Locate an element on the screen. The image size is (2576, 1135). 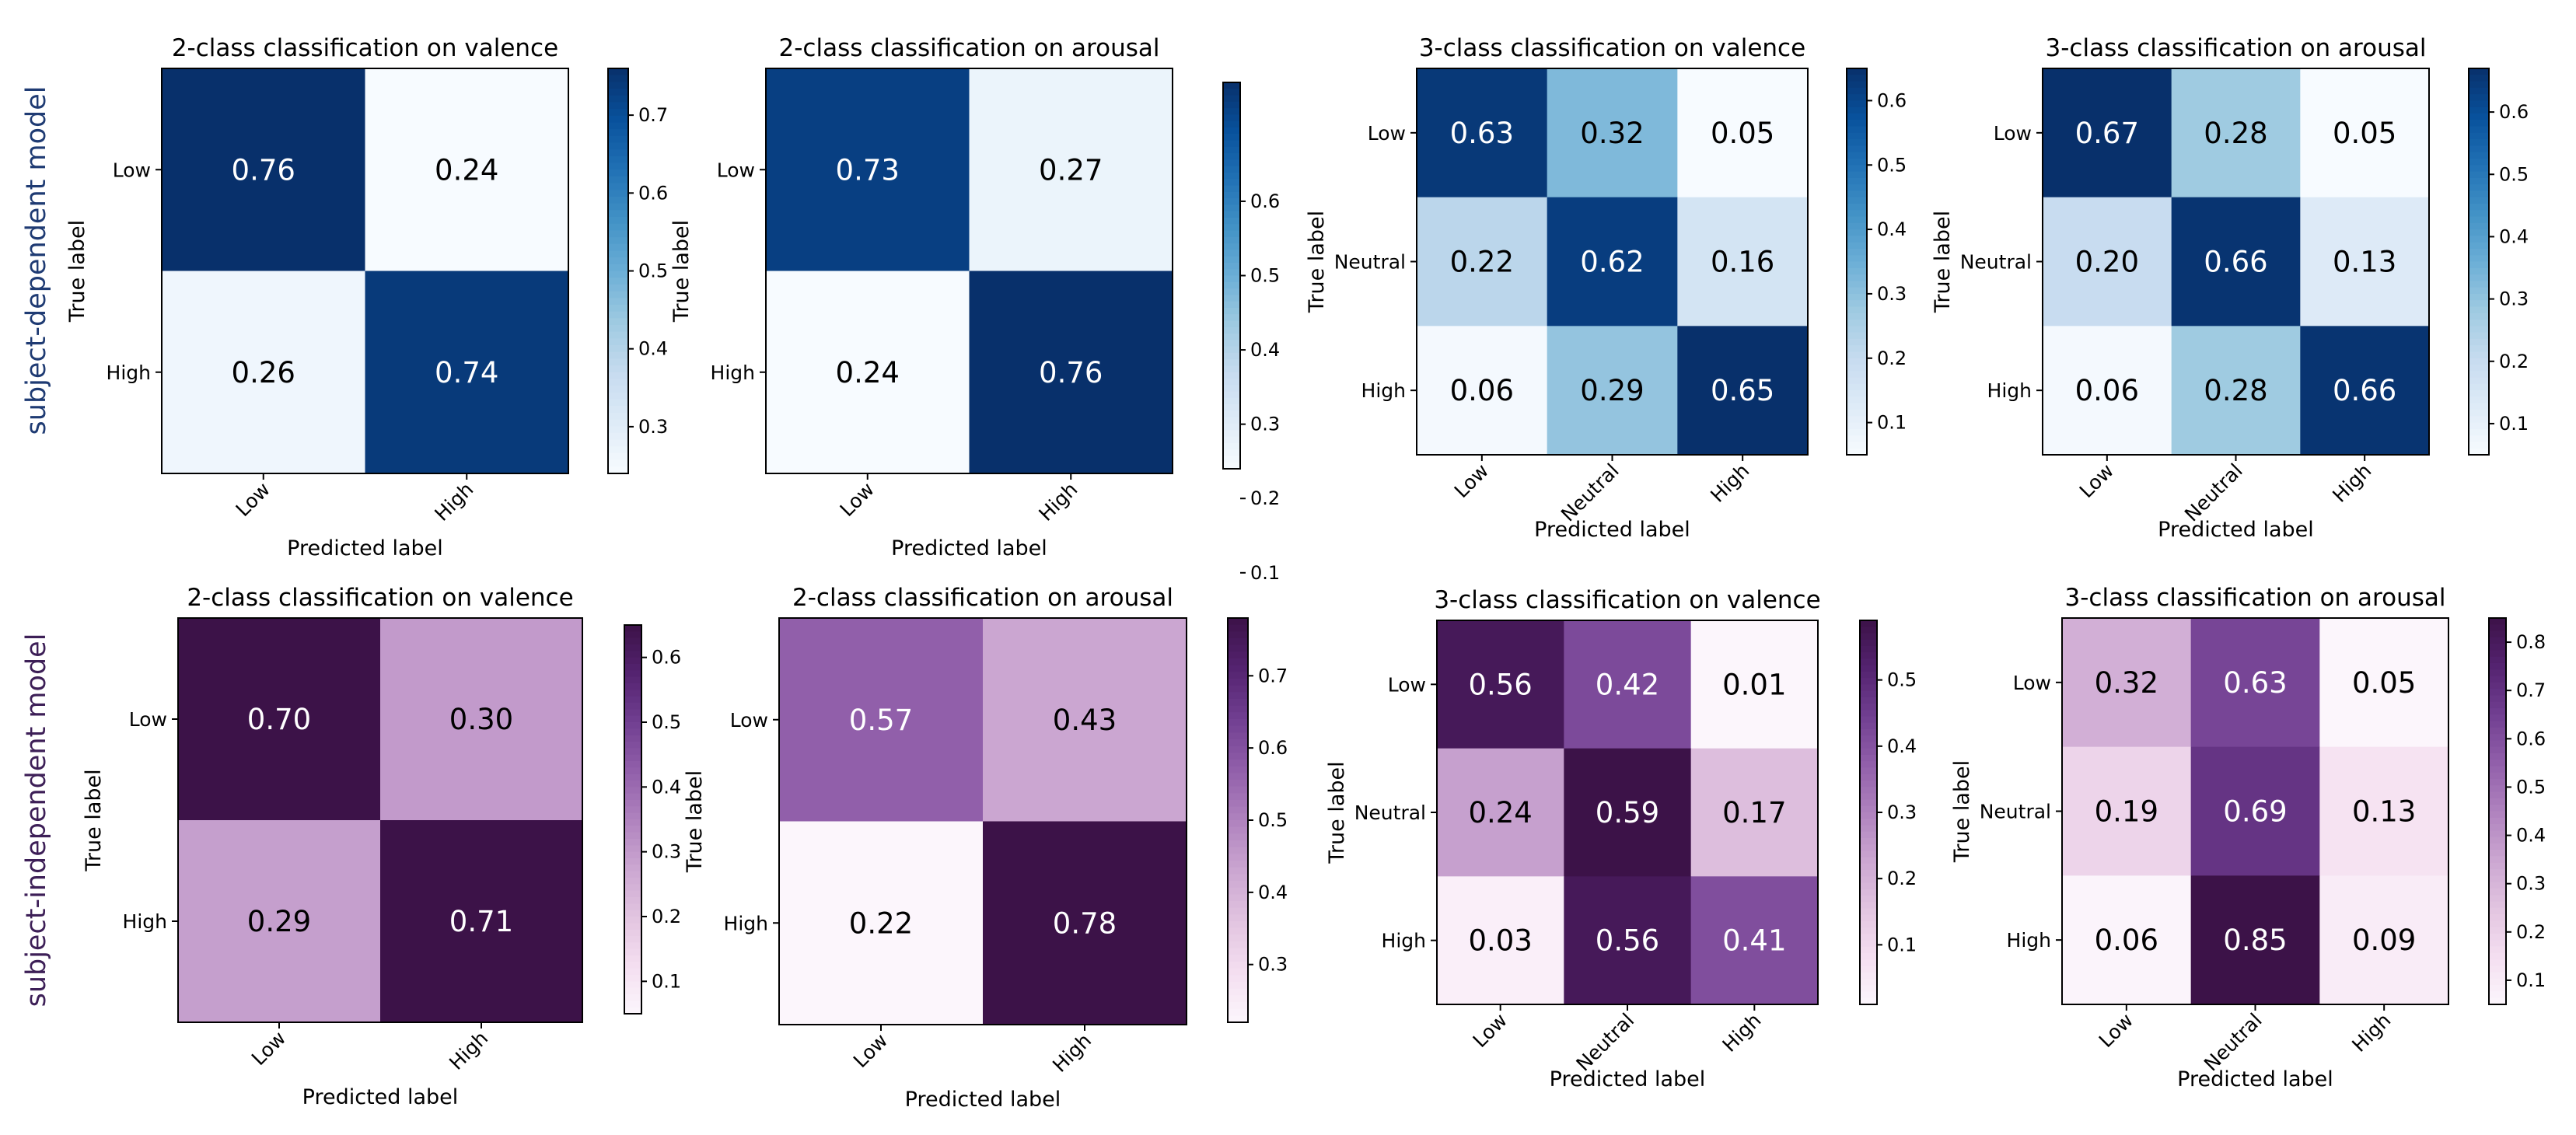
y-tick-label: Low is located at coordinates (2032, 683).